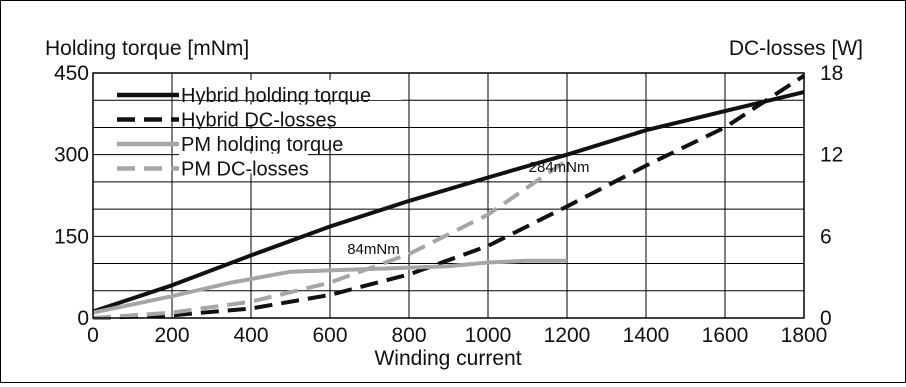  What do you see at coordinates (262, 145) in the screenshot?
I see `legend-label: PM holding torque` at bounding box center [262, 145].